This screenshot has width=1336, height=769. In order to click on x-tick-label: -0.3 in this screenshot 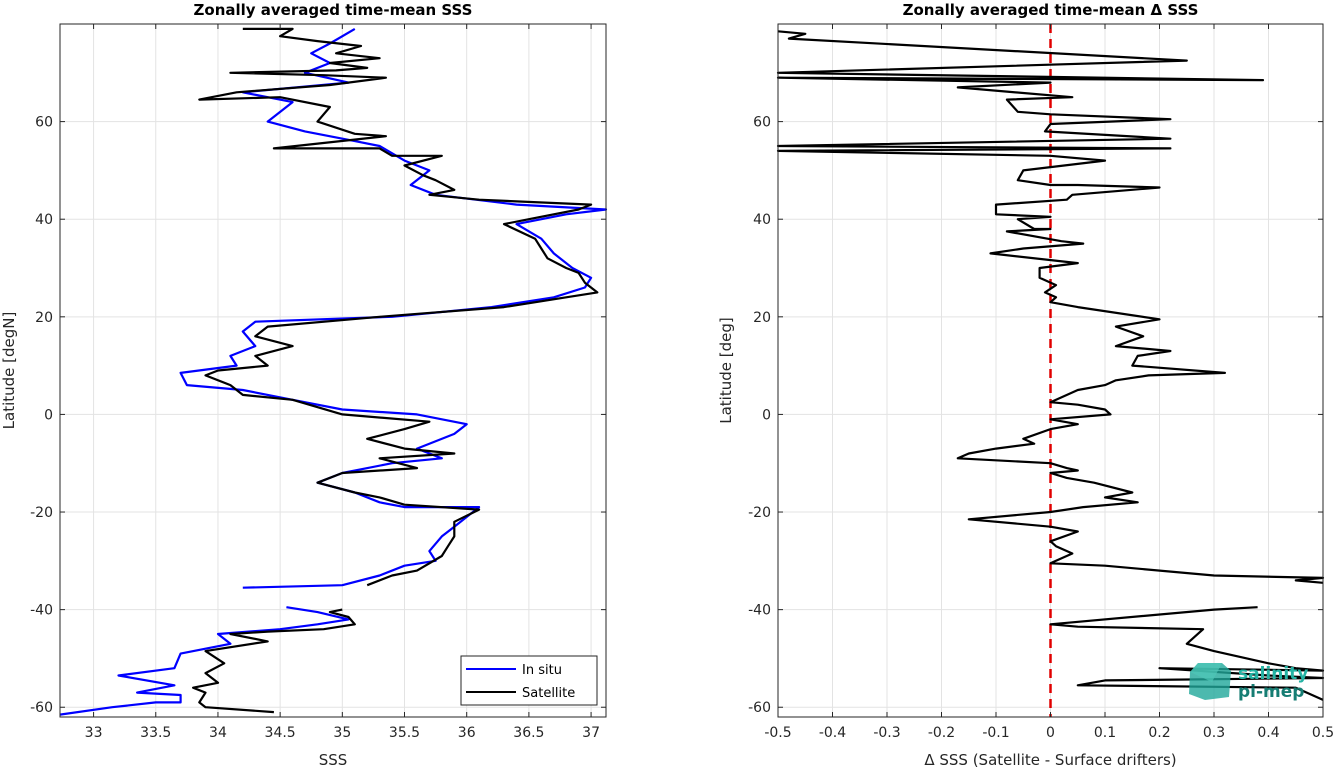, I will do `click(886, 733)`.